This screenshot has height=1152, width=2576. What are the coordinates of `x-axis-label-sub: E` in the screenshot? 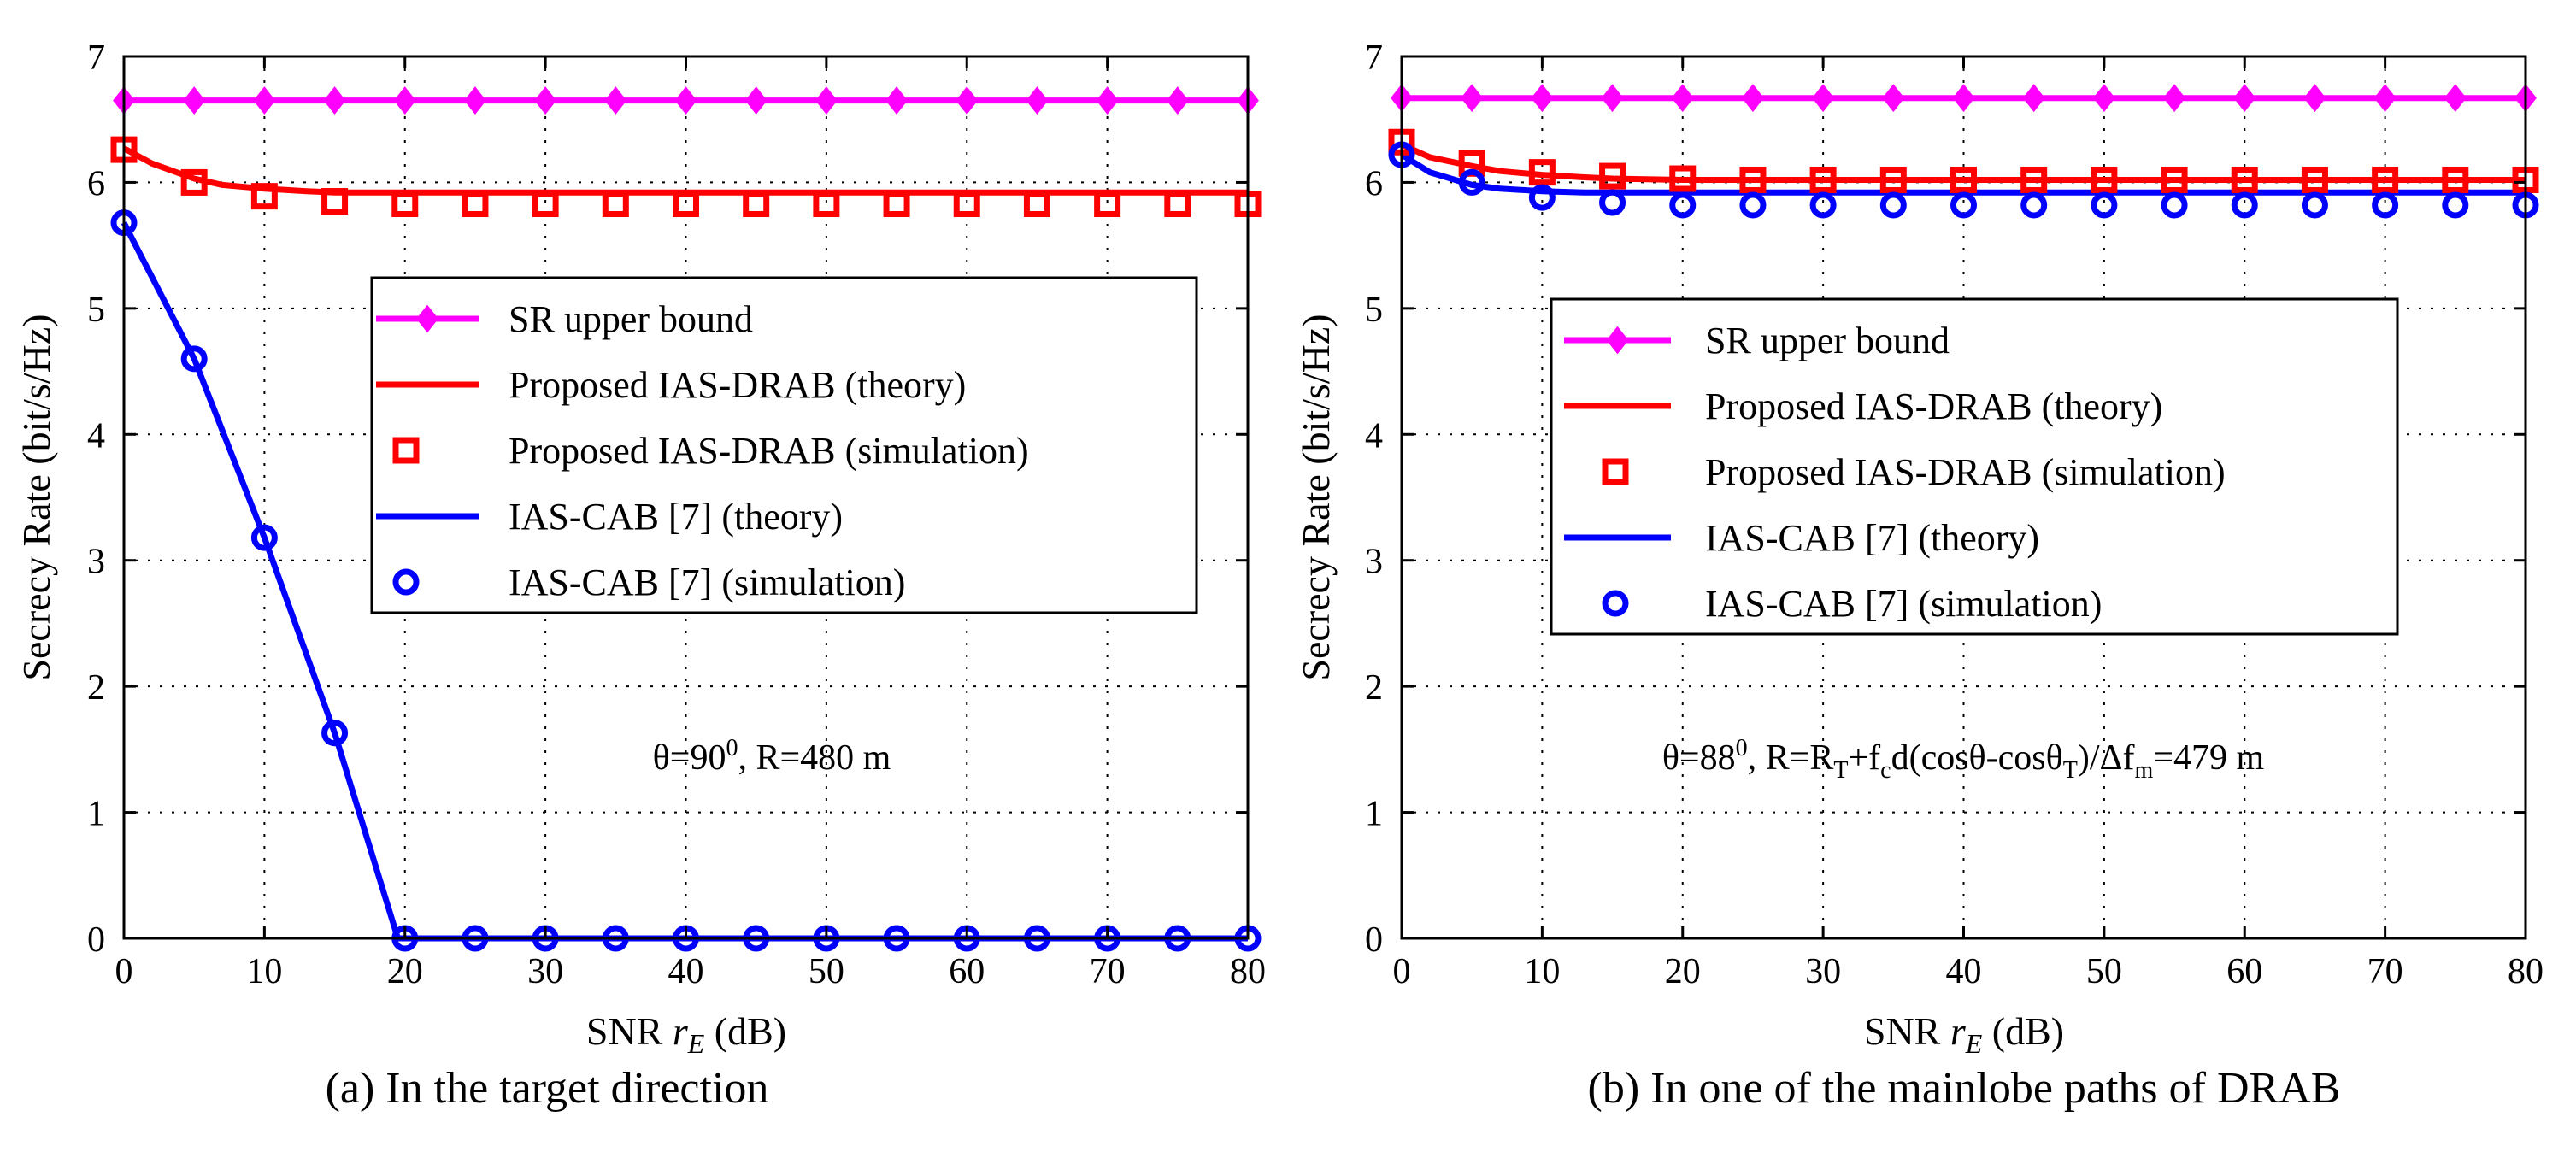 It's located at (1974, 1043).